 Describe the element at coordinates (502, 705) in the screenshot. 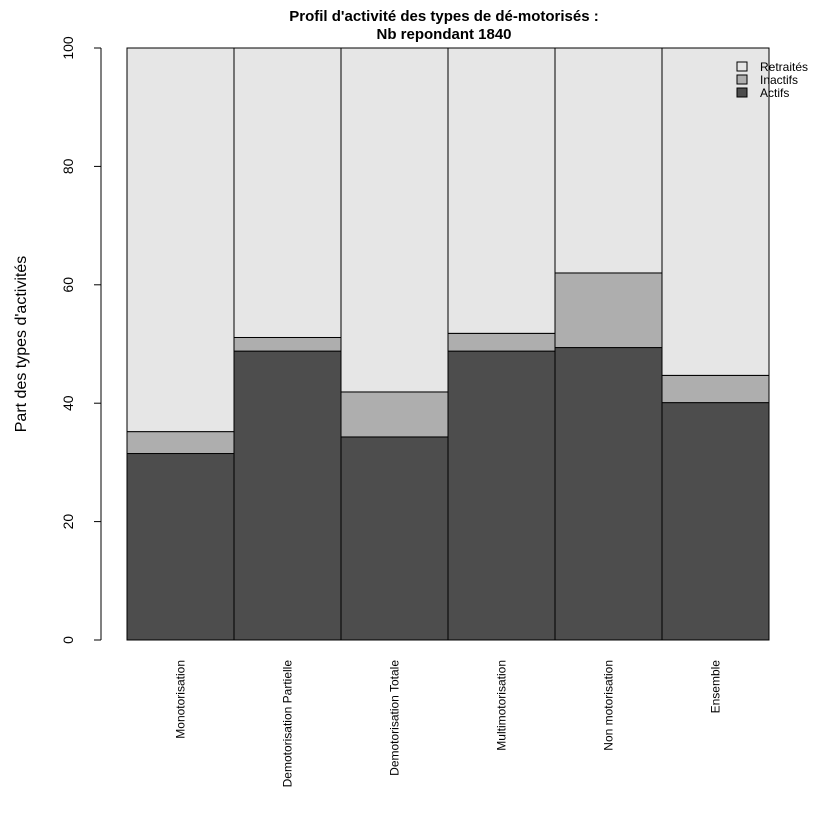

I see `x-tick-label: Multimotorisation` at that location.